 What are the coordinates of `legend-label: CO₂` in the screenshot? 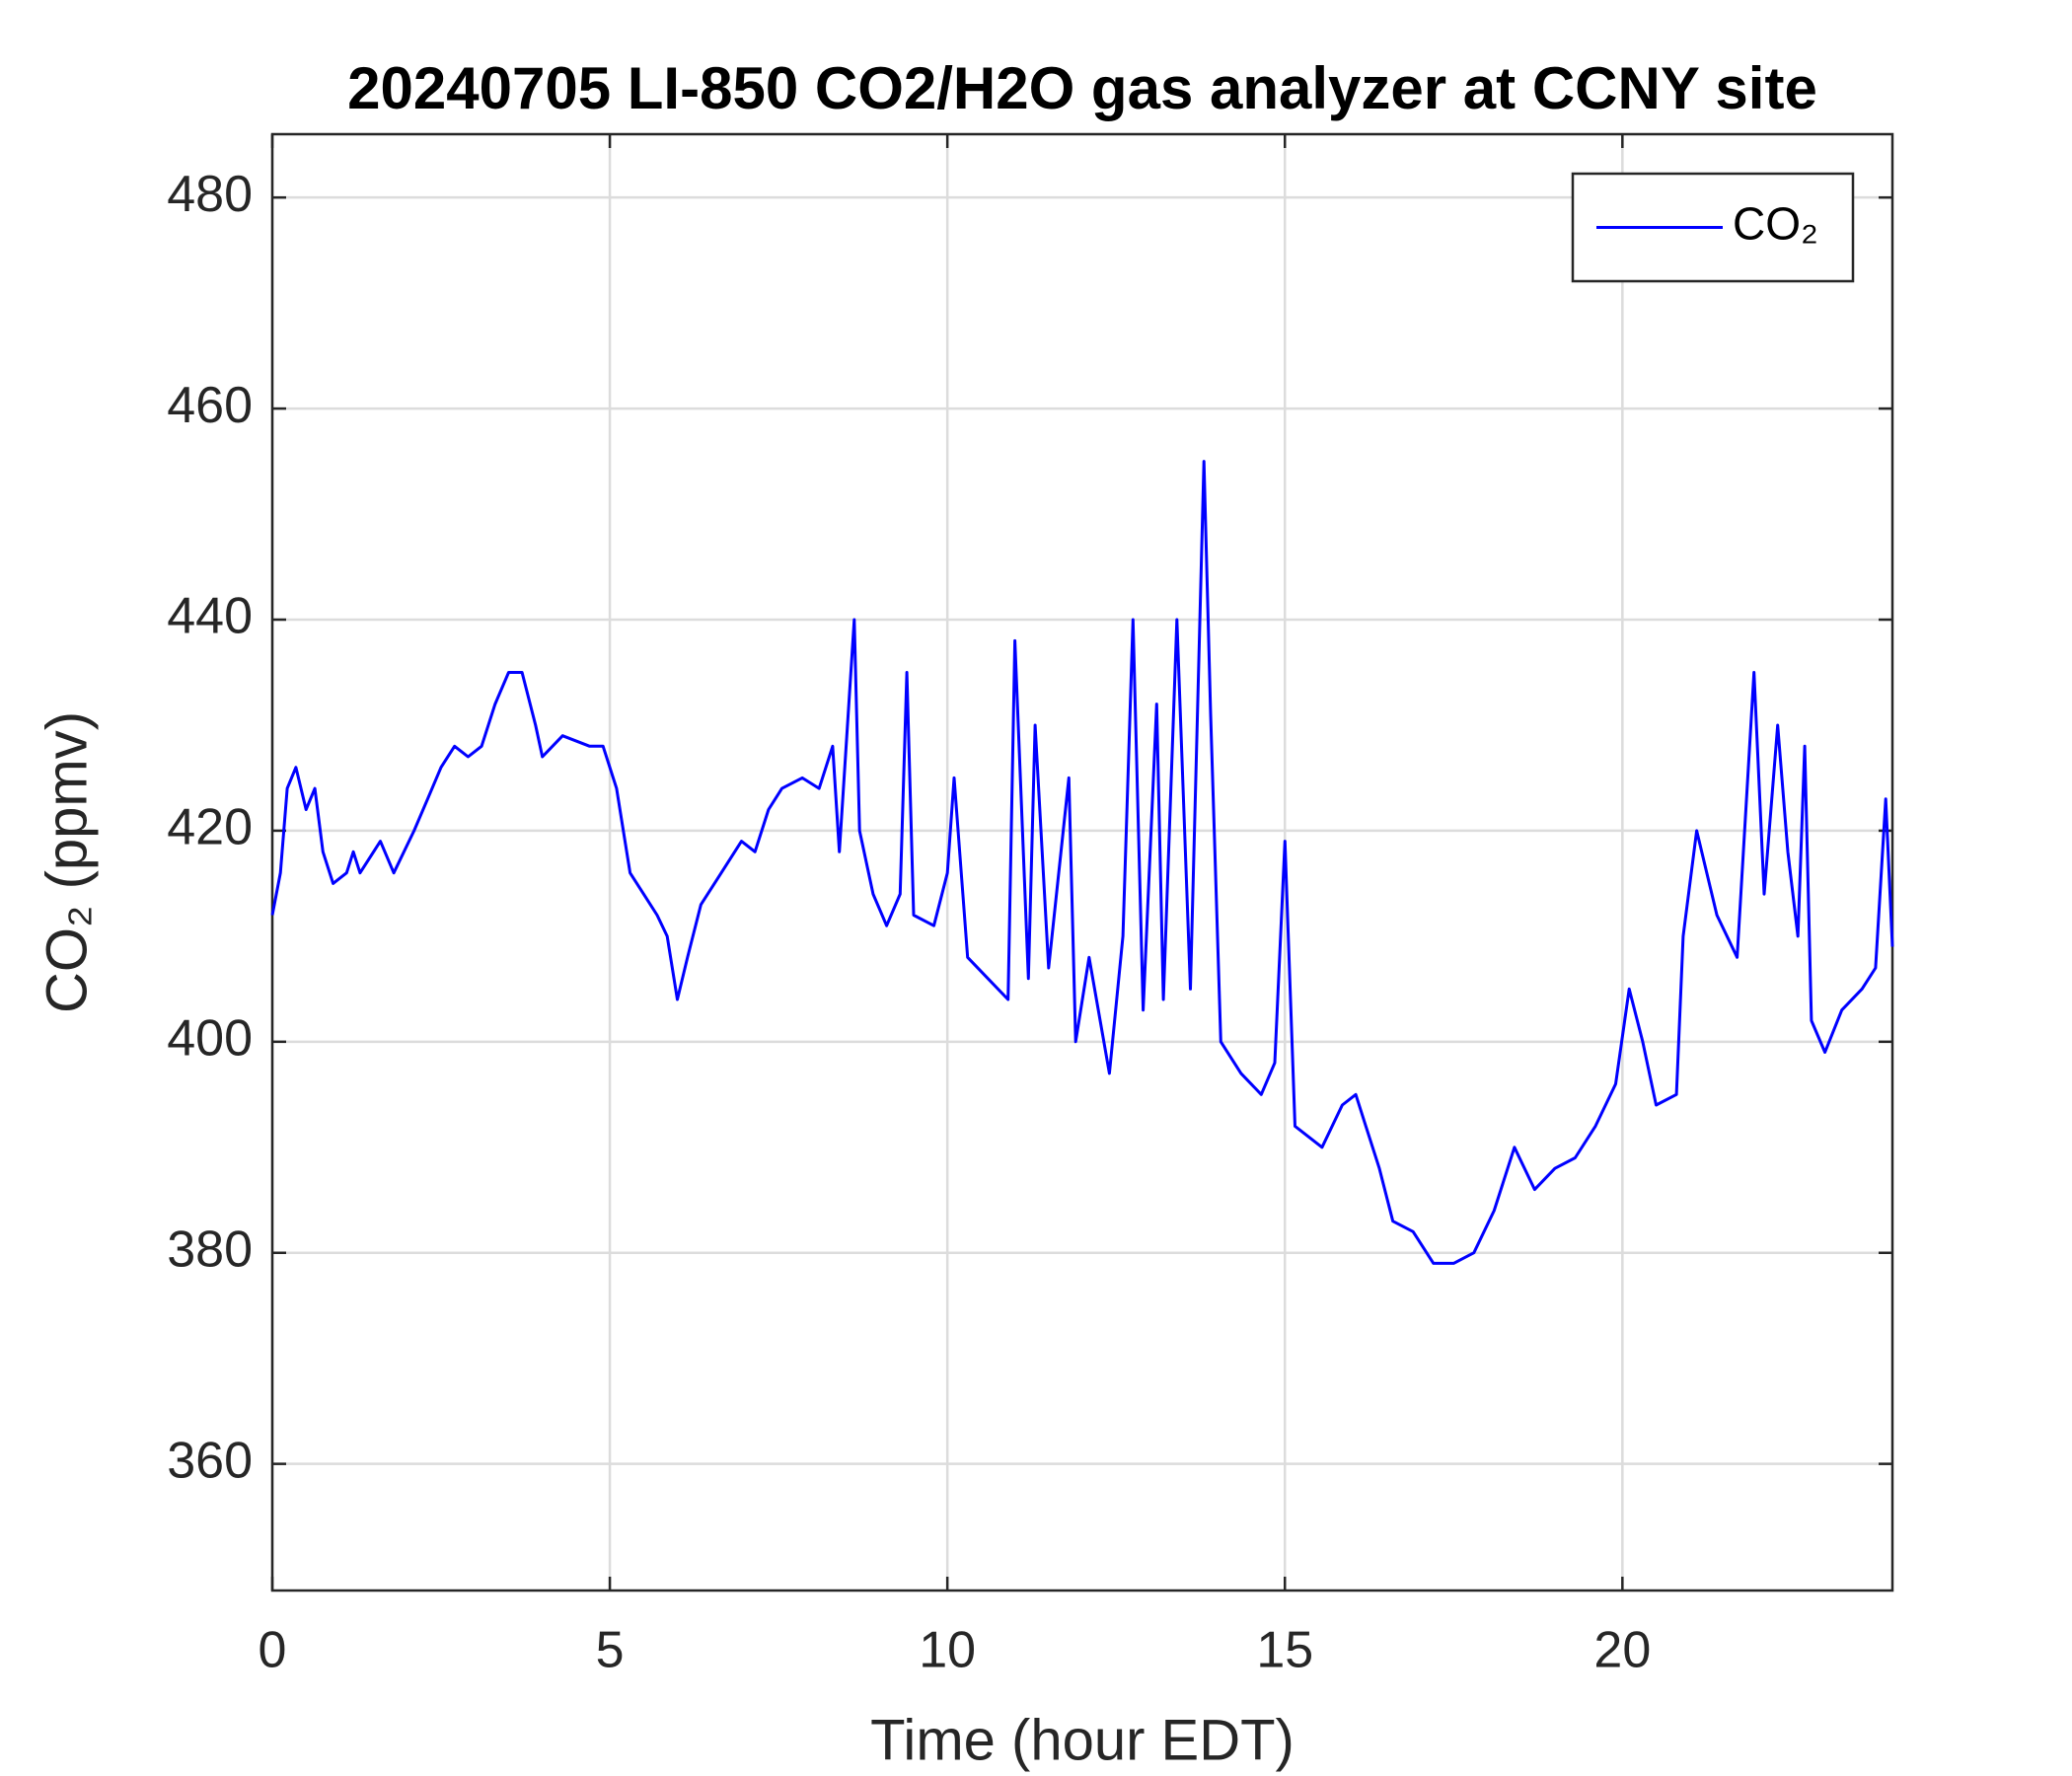 It's located at (1776, 224).